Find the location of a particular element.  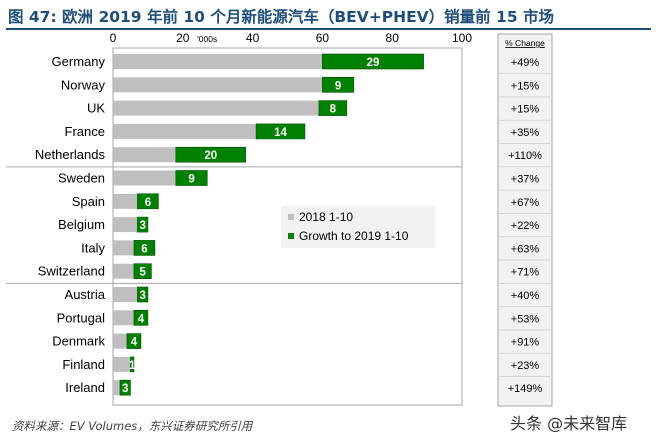

data-label-norway: 9 is located at coordinates (338, 86).